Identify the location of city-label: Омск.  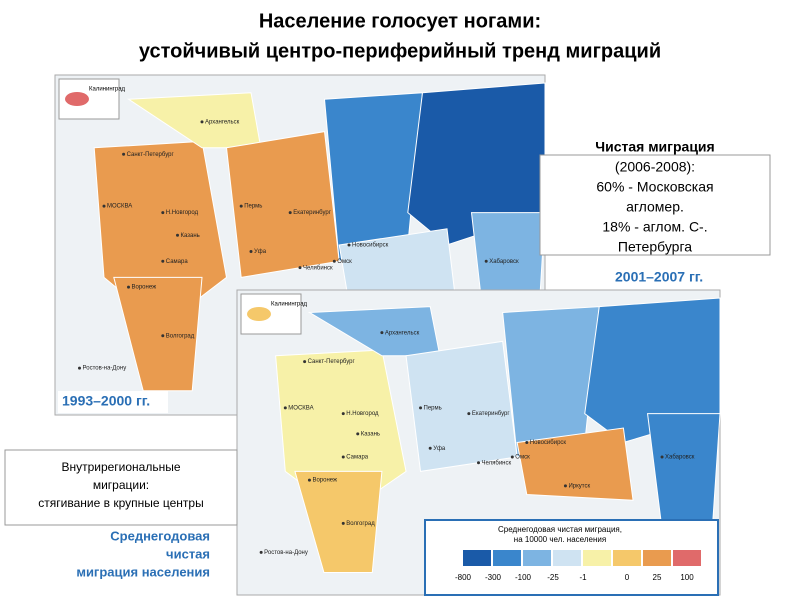
(522, 458).